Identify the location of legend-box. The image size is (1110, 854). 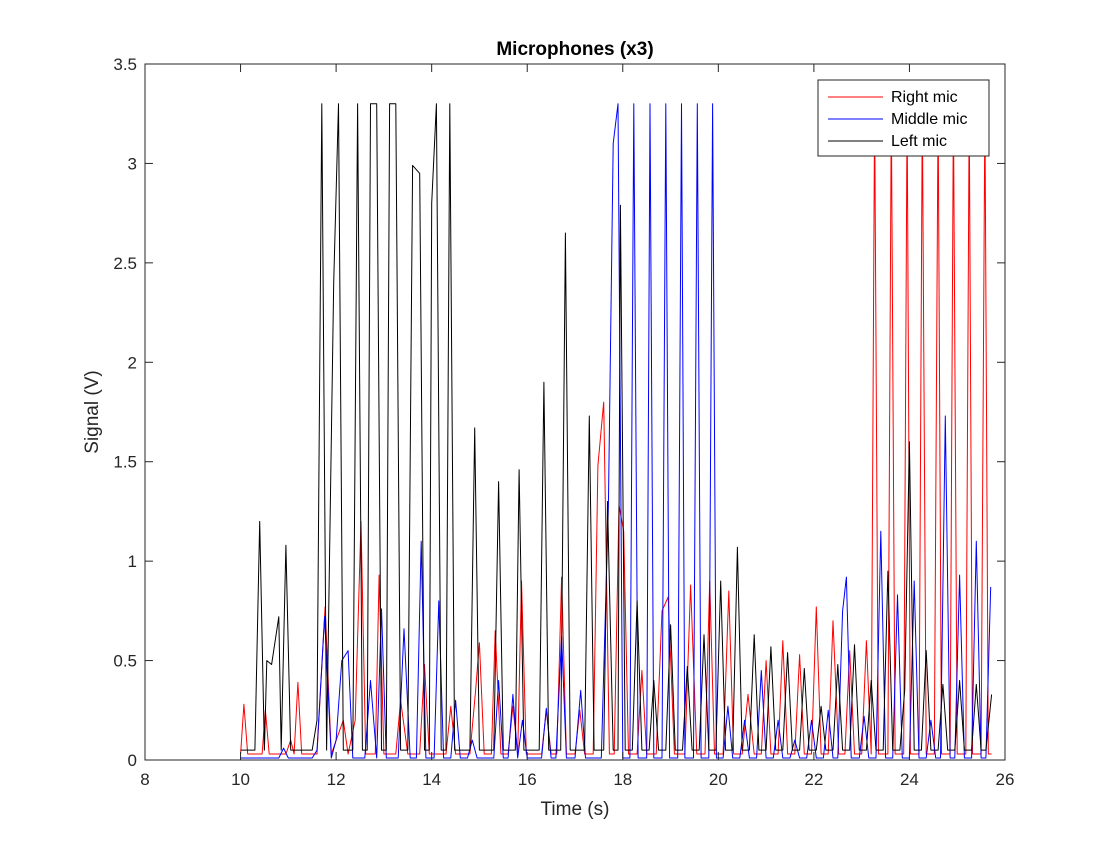
(903, 118).